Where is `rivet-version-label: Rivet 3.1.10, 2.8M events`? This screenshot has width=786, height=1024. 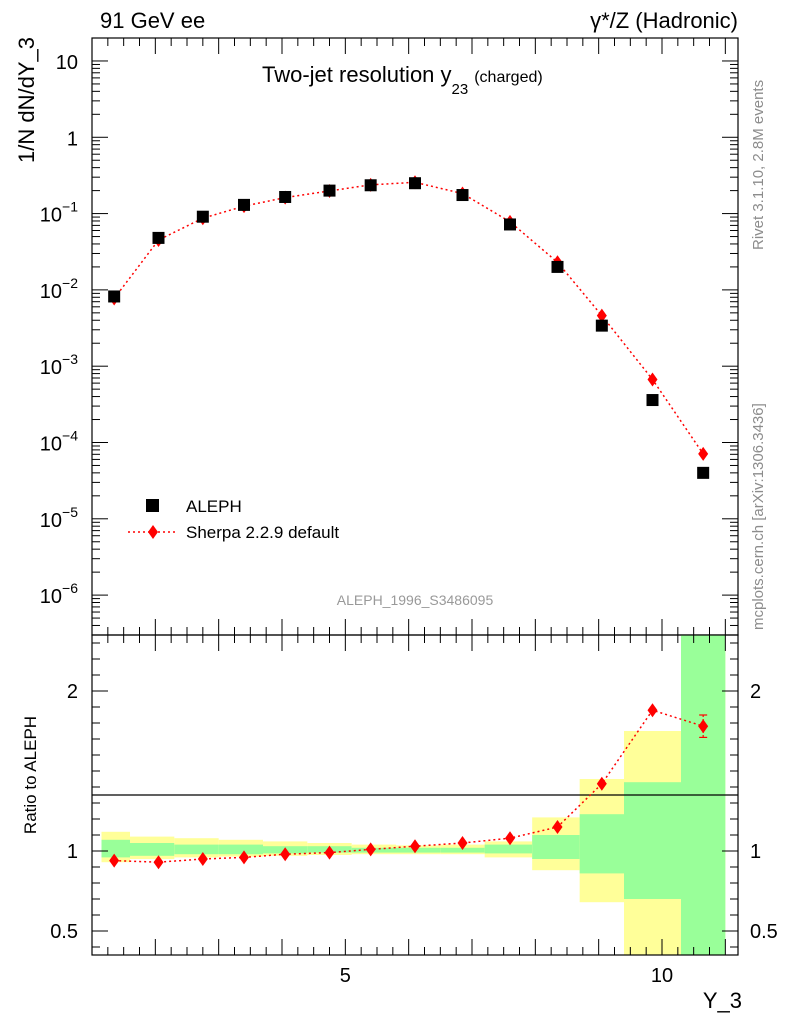
rivet-version-label: Rivet 3.1.10, 2.8M events is located at coordinates (758, 165).